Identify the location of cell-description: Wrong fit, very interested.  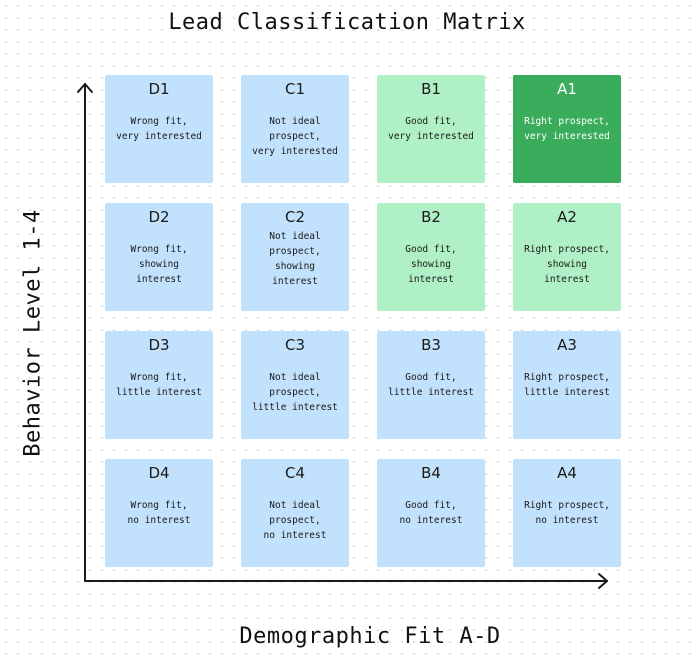
(159, 129).